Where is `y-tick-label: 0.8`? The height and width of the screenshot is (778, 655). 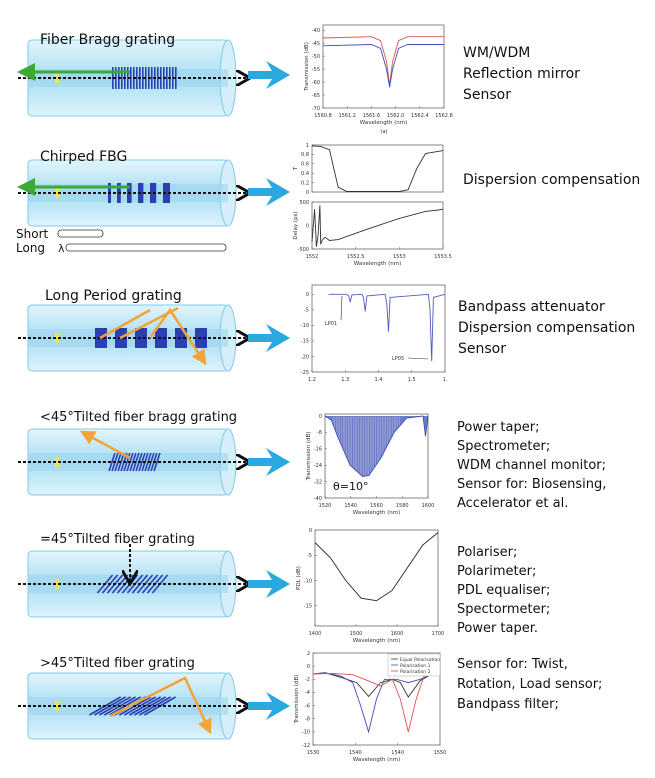 y-tick-label: 0.8 is located at coordinates (305, 155).